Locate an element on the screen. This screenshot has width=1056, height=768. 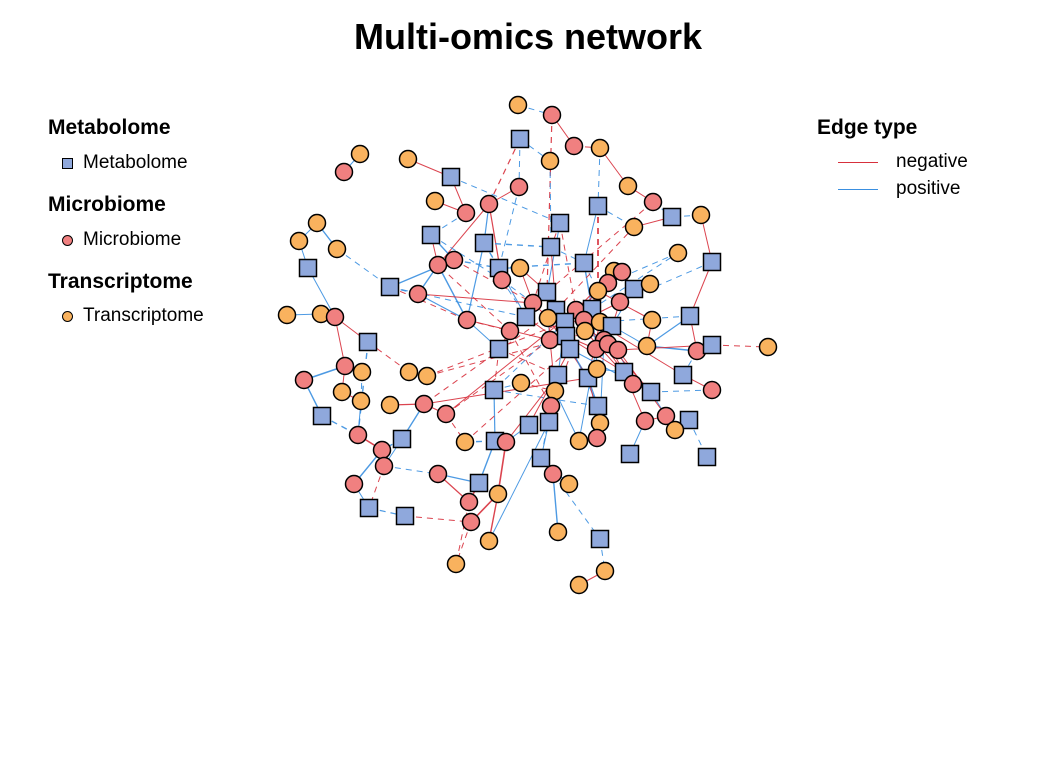
legend-entry-metabolome: Metabolome is located at coordinates (125, 163).